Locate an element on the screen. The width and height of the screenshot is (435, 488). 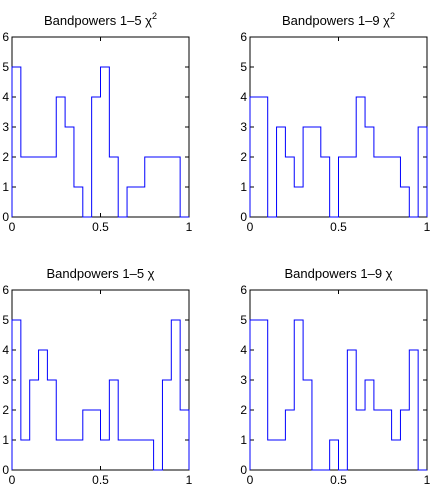
chart-title: Bandpowers 1–9 χ2 is located at coordinates (338, 19).